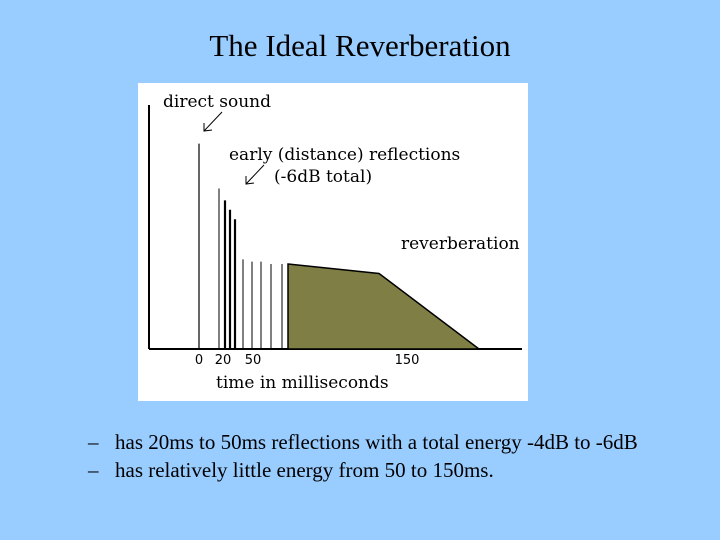 The width and height of the screenshot is (720, 540). What do you see at coordinates (253, 360) in the screenshot?
I see `tick-label: 50` at bounding box center [253, 360].